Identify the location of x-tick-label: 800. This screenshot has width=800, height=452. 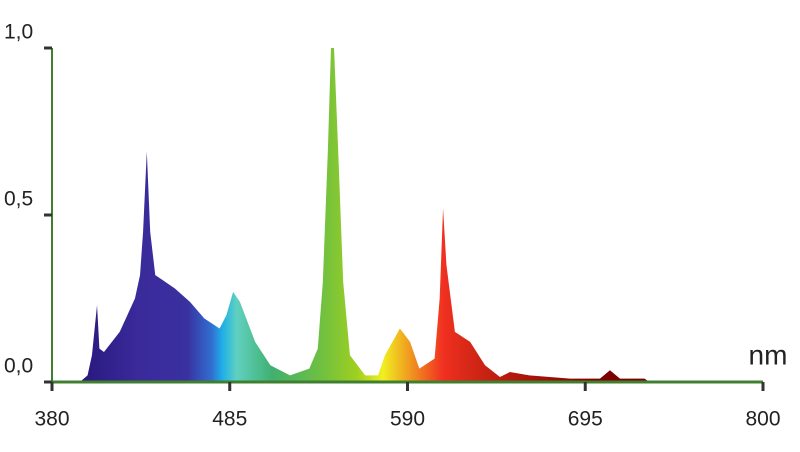
(762, 419).